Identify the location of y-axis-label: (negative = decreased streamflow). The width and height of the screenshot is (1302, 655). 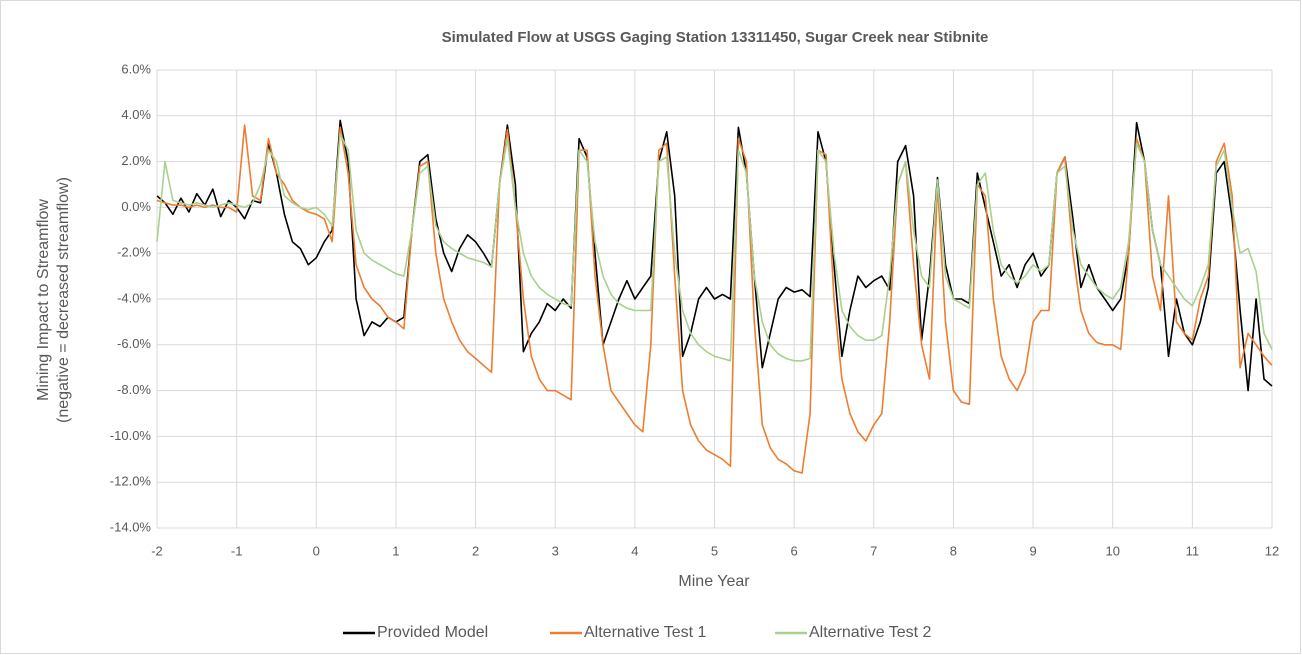
(63, 300).